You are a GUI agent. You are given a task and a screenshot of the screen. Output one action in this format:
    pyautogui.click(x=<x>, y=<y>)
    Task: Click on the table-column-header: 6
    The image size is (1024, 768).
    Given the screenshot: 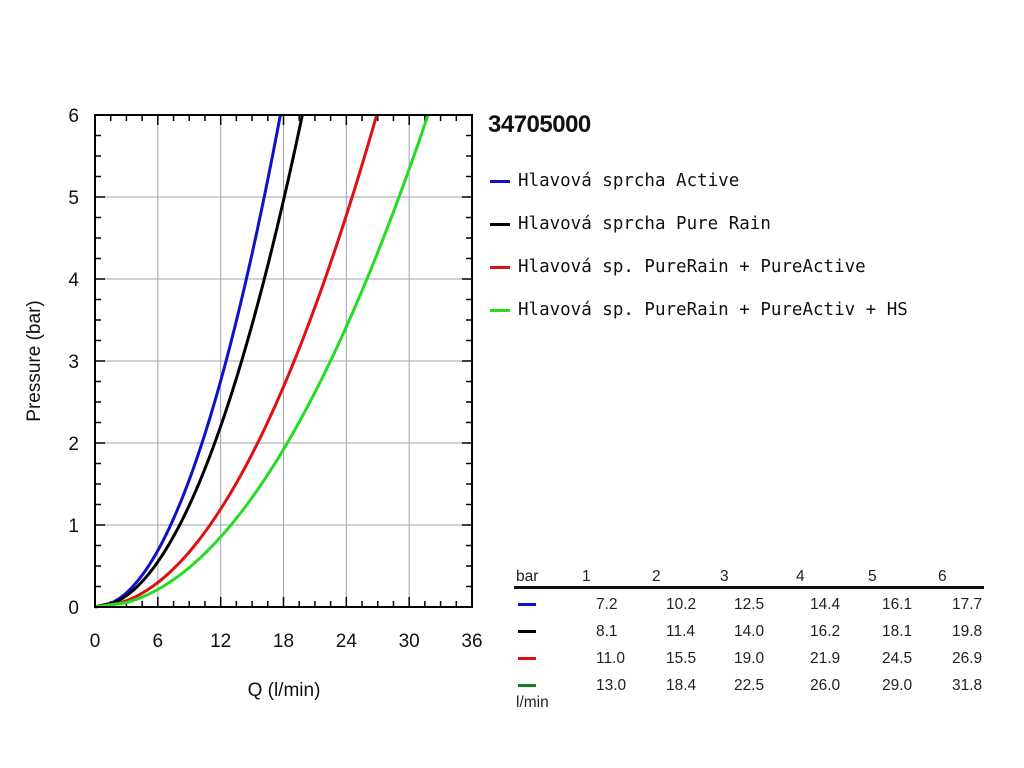 What is the action you would take?
    pyautogui.click(x=942, y=576)
    